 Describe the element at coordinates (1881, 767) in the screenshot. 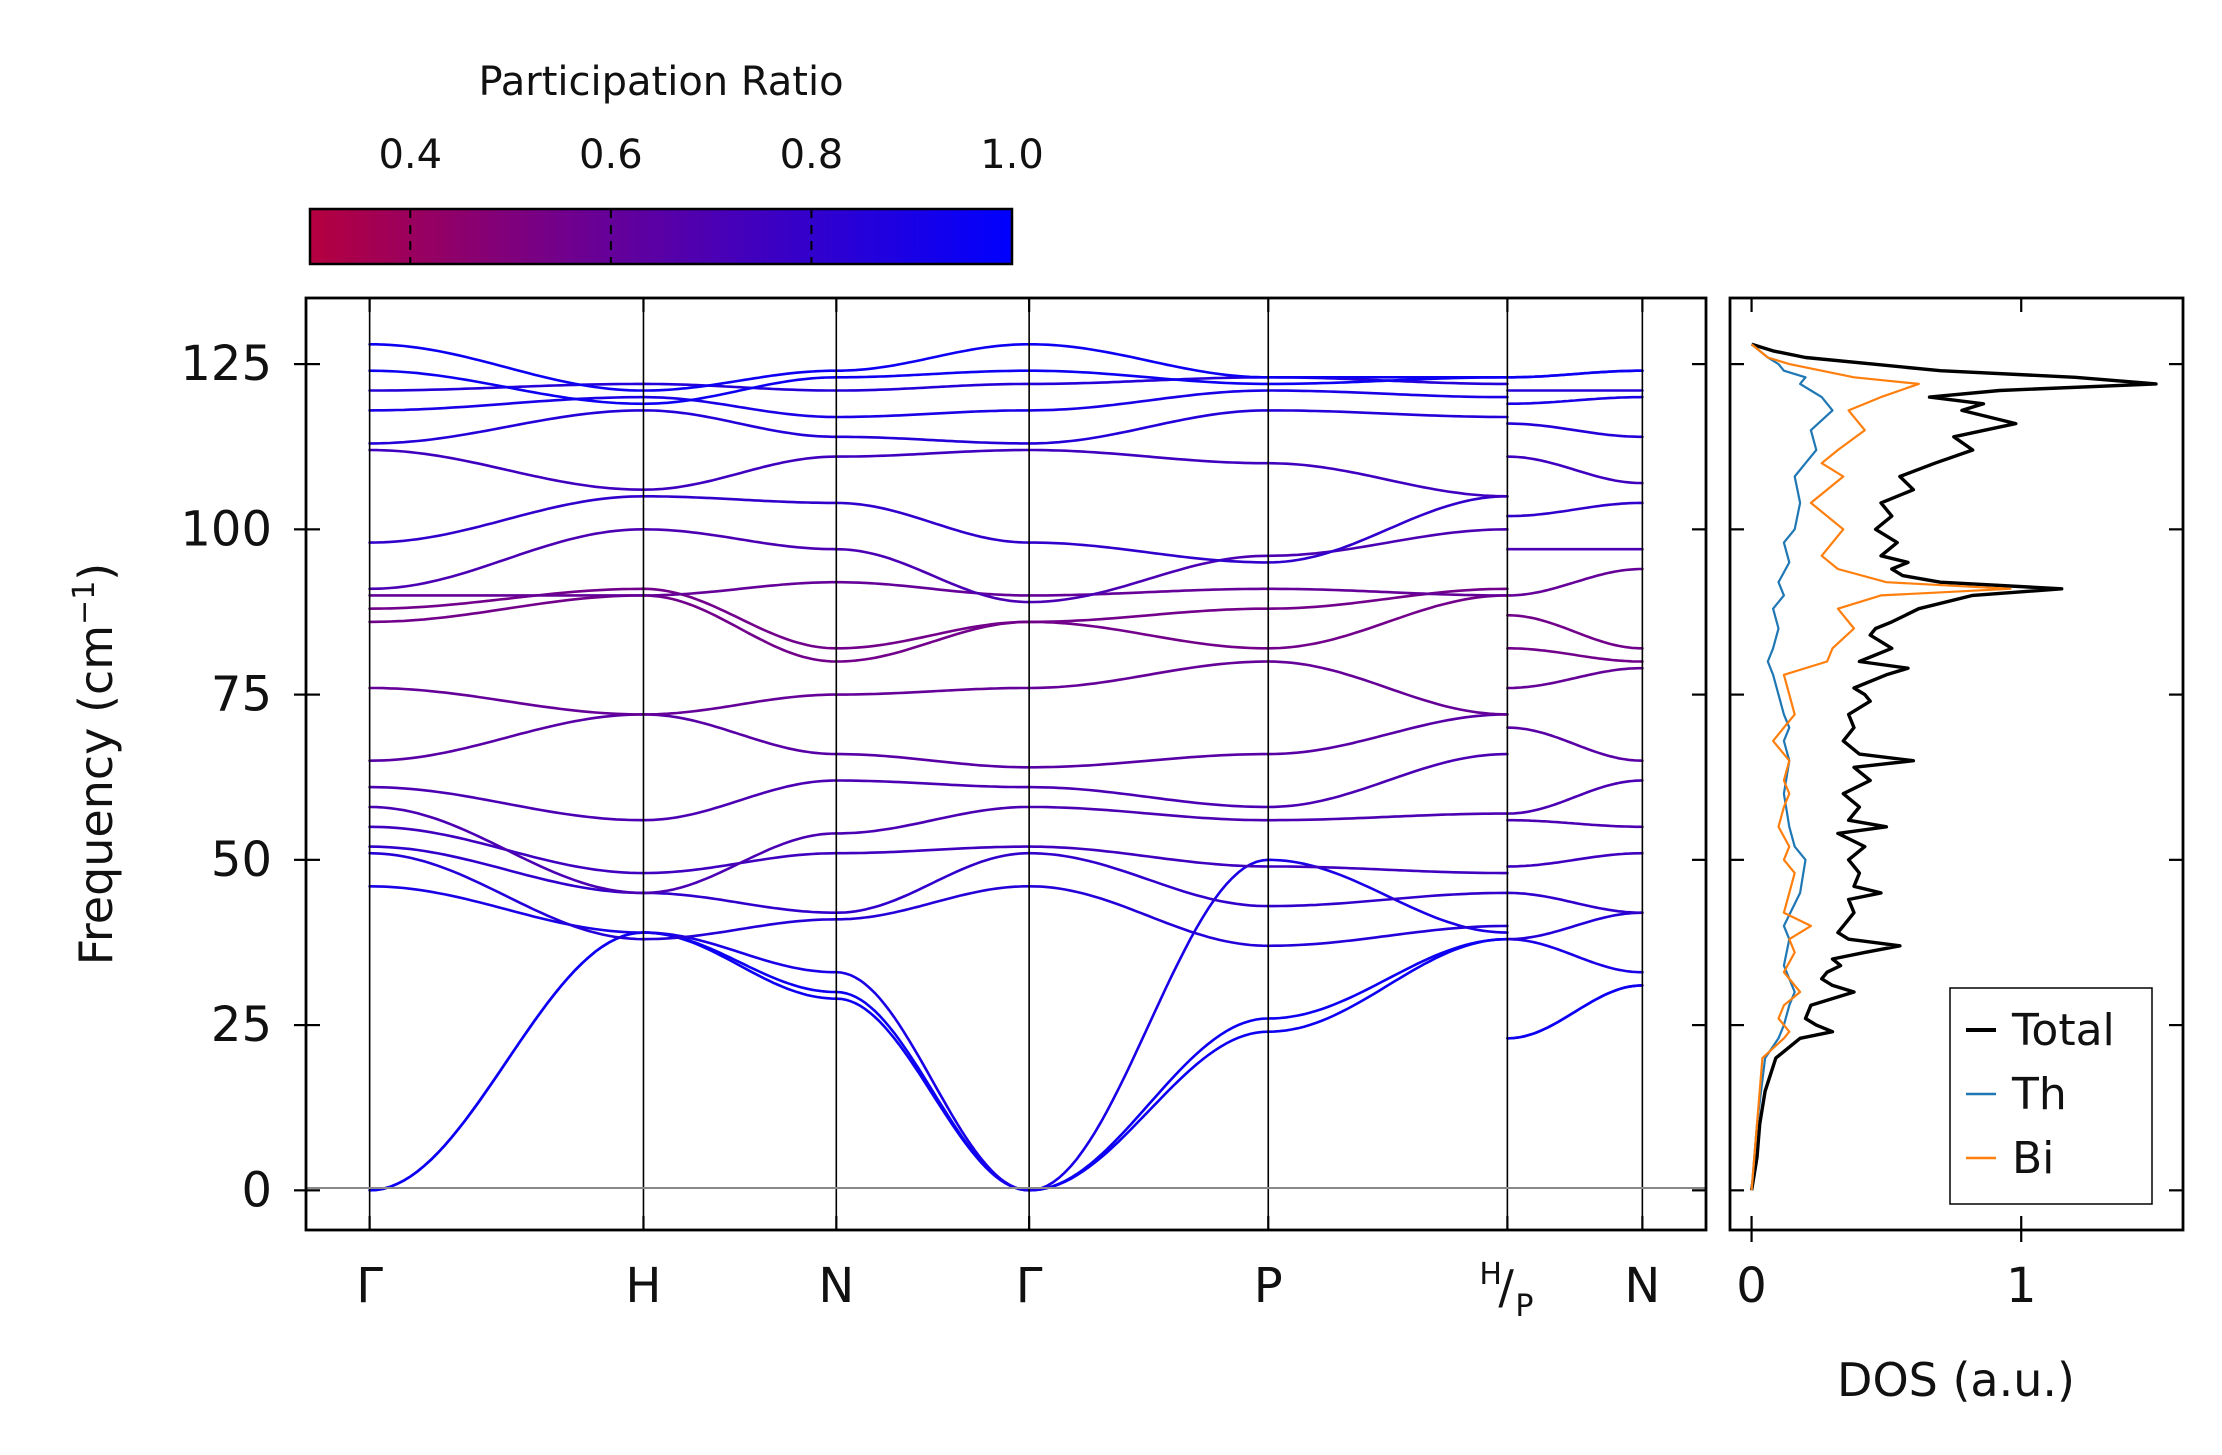

I see `dos-curve-bi` at that location.